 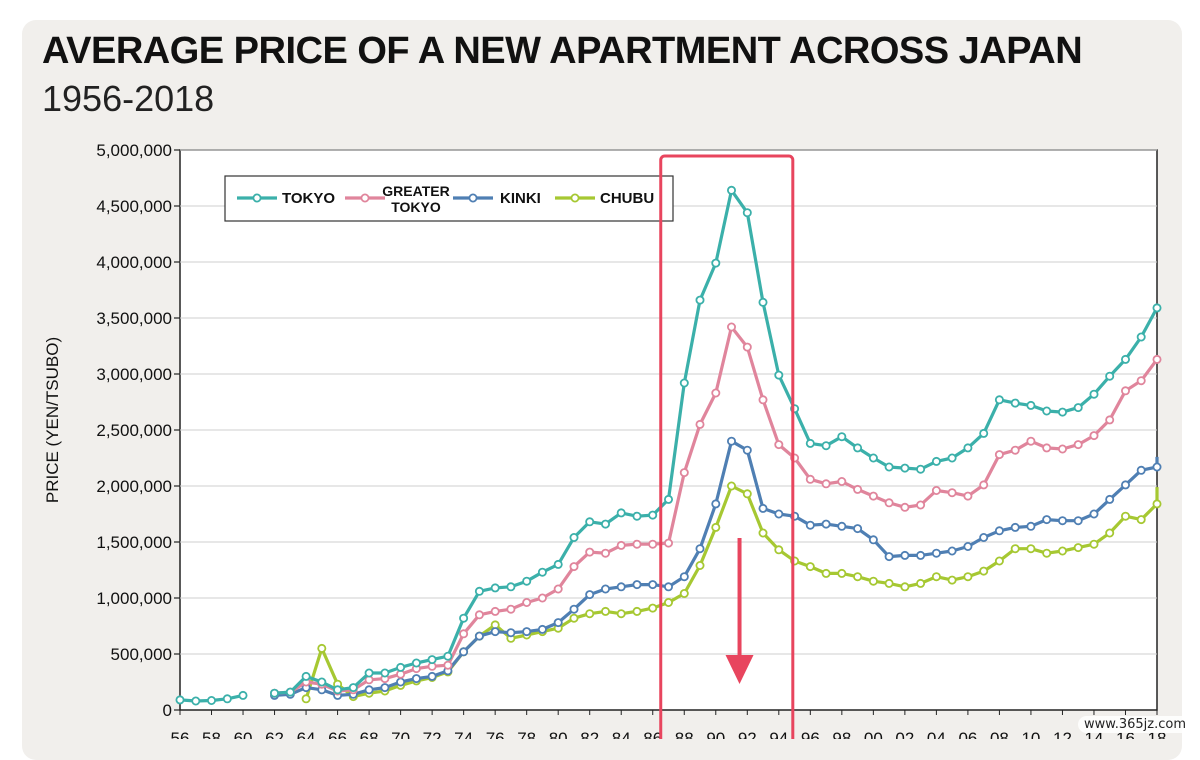 I want to click on x-tick-label: 08, so click(x=999, y=734).